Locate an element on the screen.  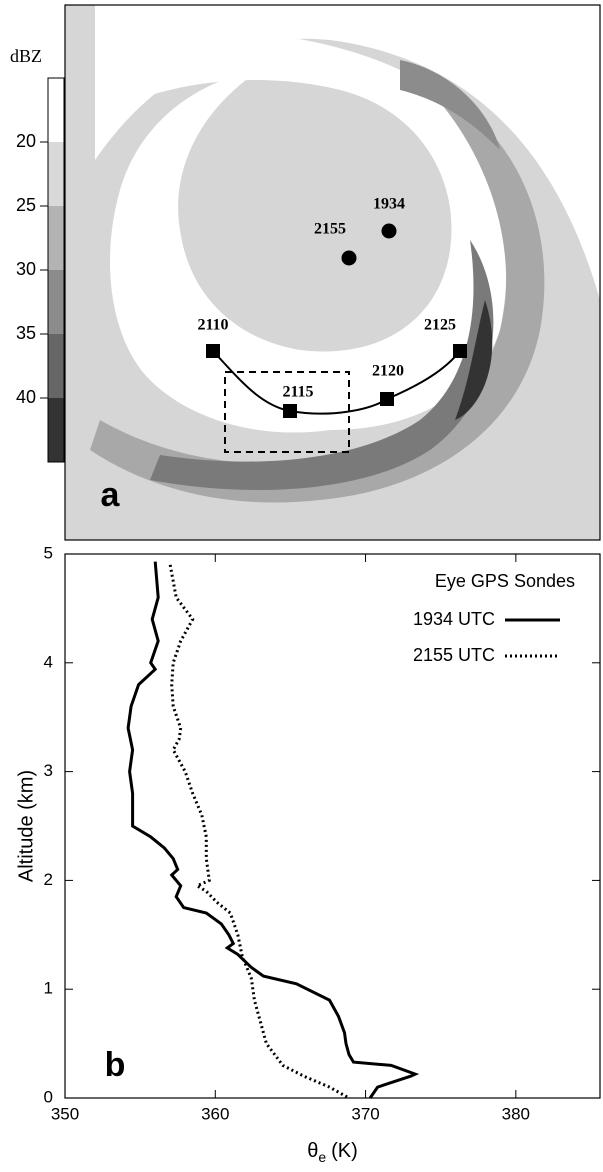
track-label: 2115 is located at coordinates (297, 392).